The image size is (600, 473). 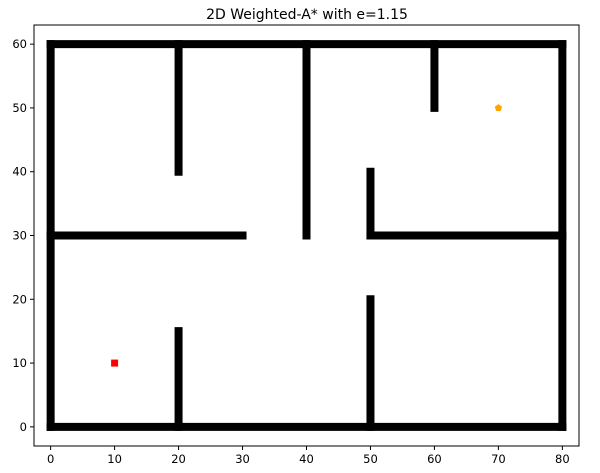 I want to click on goal-marker, so click(x=498, y=107).